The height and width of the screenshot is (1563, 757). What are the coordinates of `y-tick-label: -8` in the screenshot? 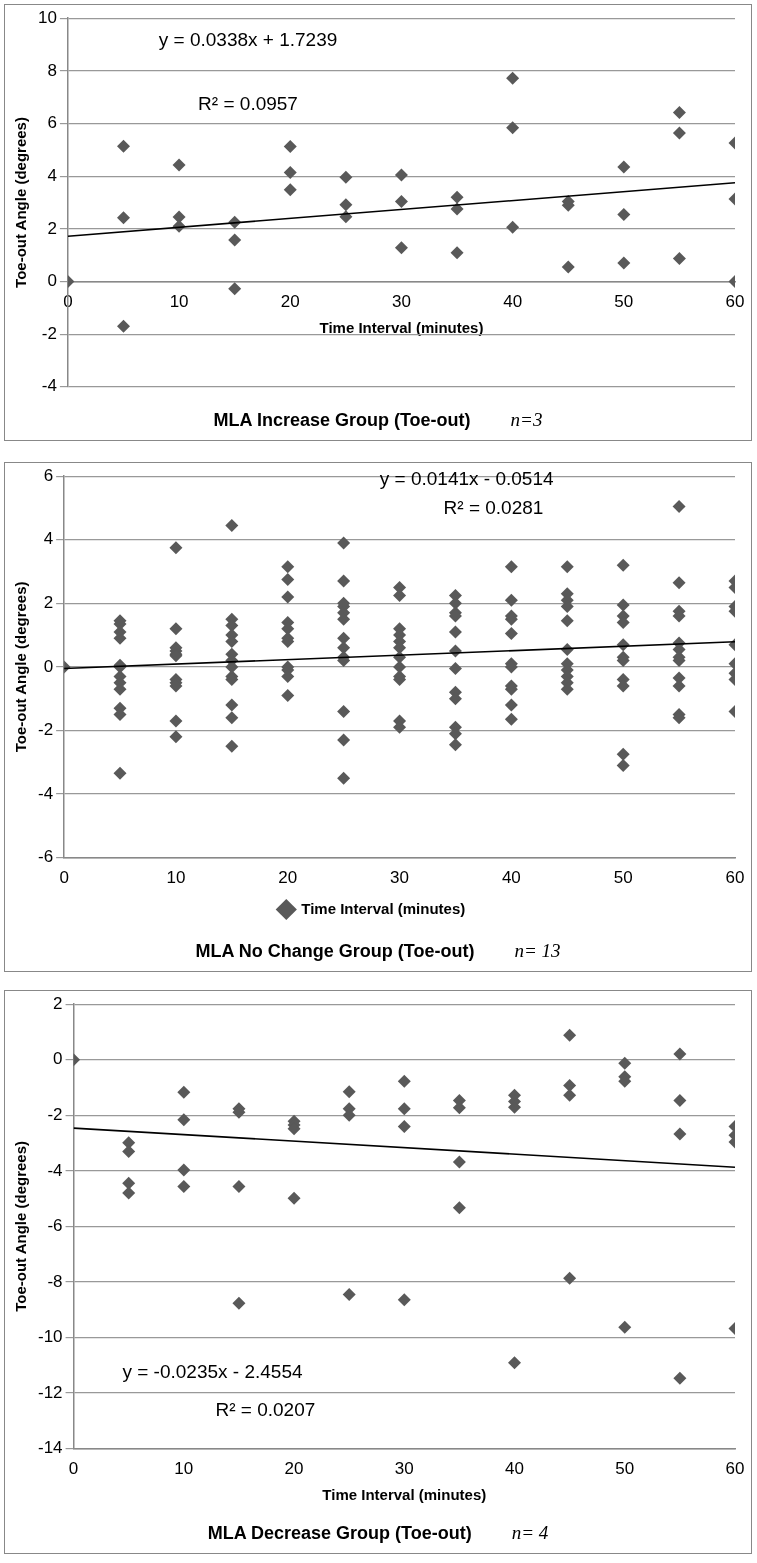 It's located at (55, 1281).